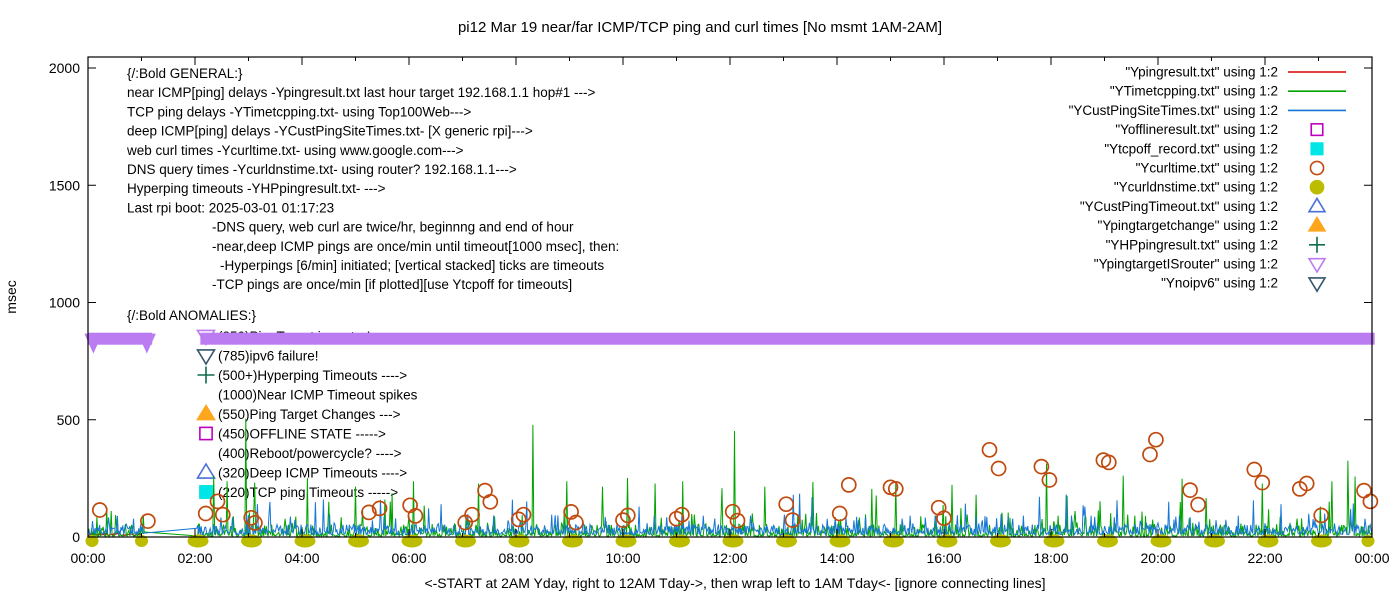  Describe the element at coordinates (230, 207) in the screenshot. I see `general-line: Last rpi boot: 2025-03-01 01:17:23` at that location.